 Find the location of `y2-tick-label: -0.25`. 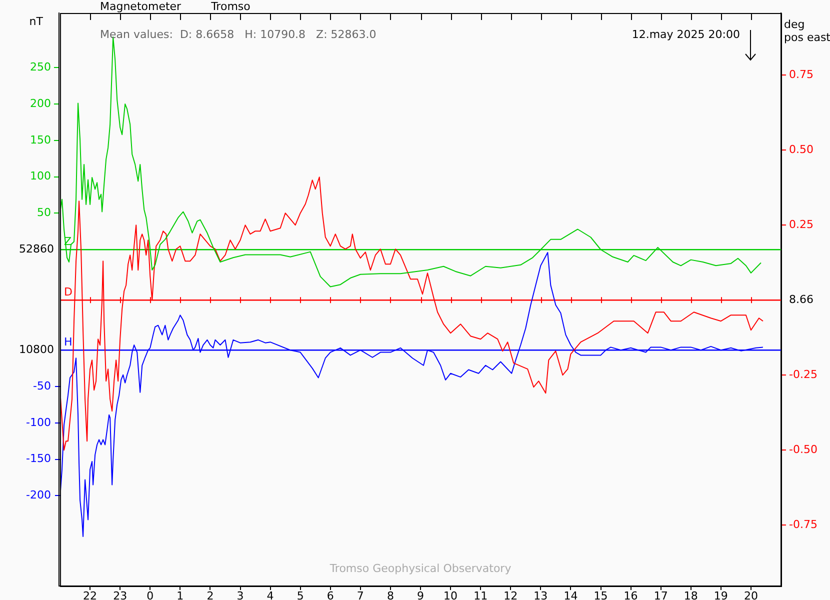

y2-tick-label: -0.25 is located at coordinates (803, 374).